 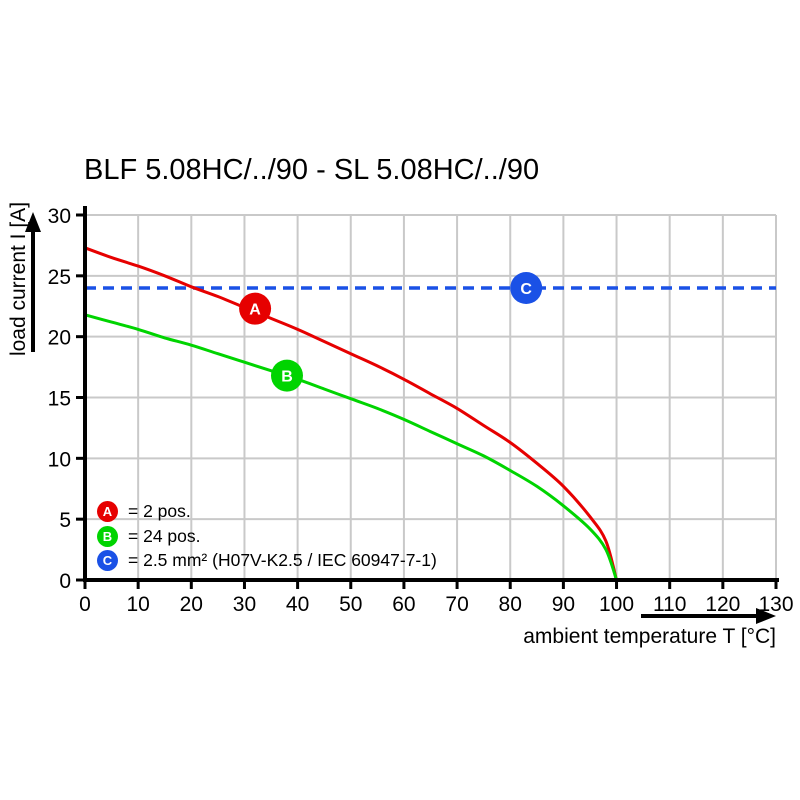 I want to click on x-tick-label: 40, so click(x=297, y=604).